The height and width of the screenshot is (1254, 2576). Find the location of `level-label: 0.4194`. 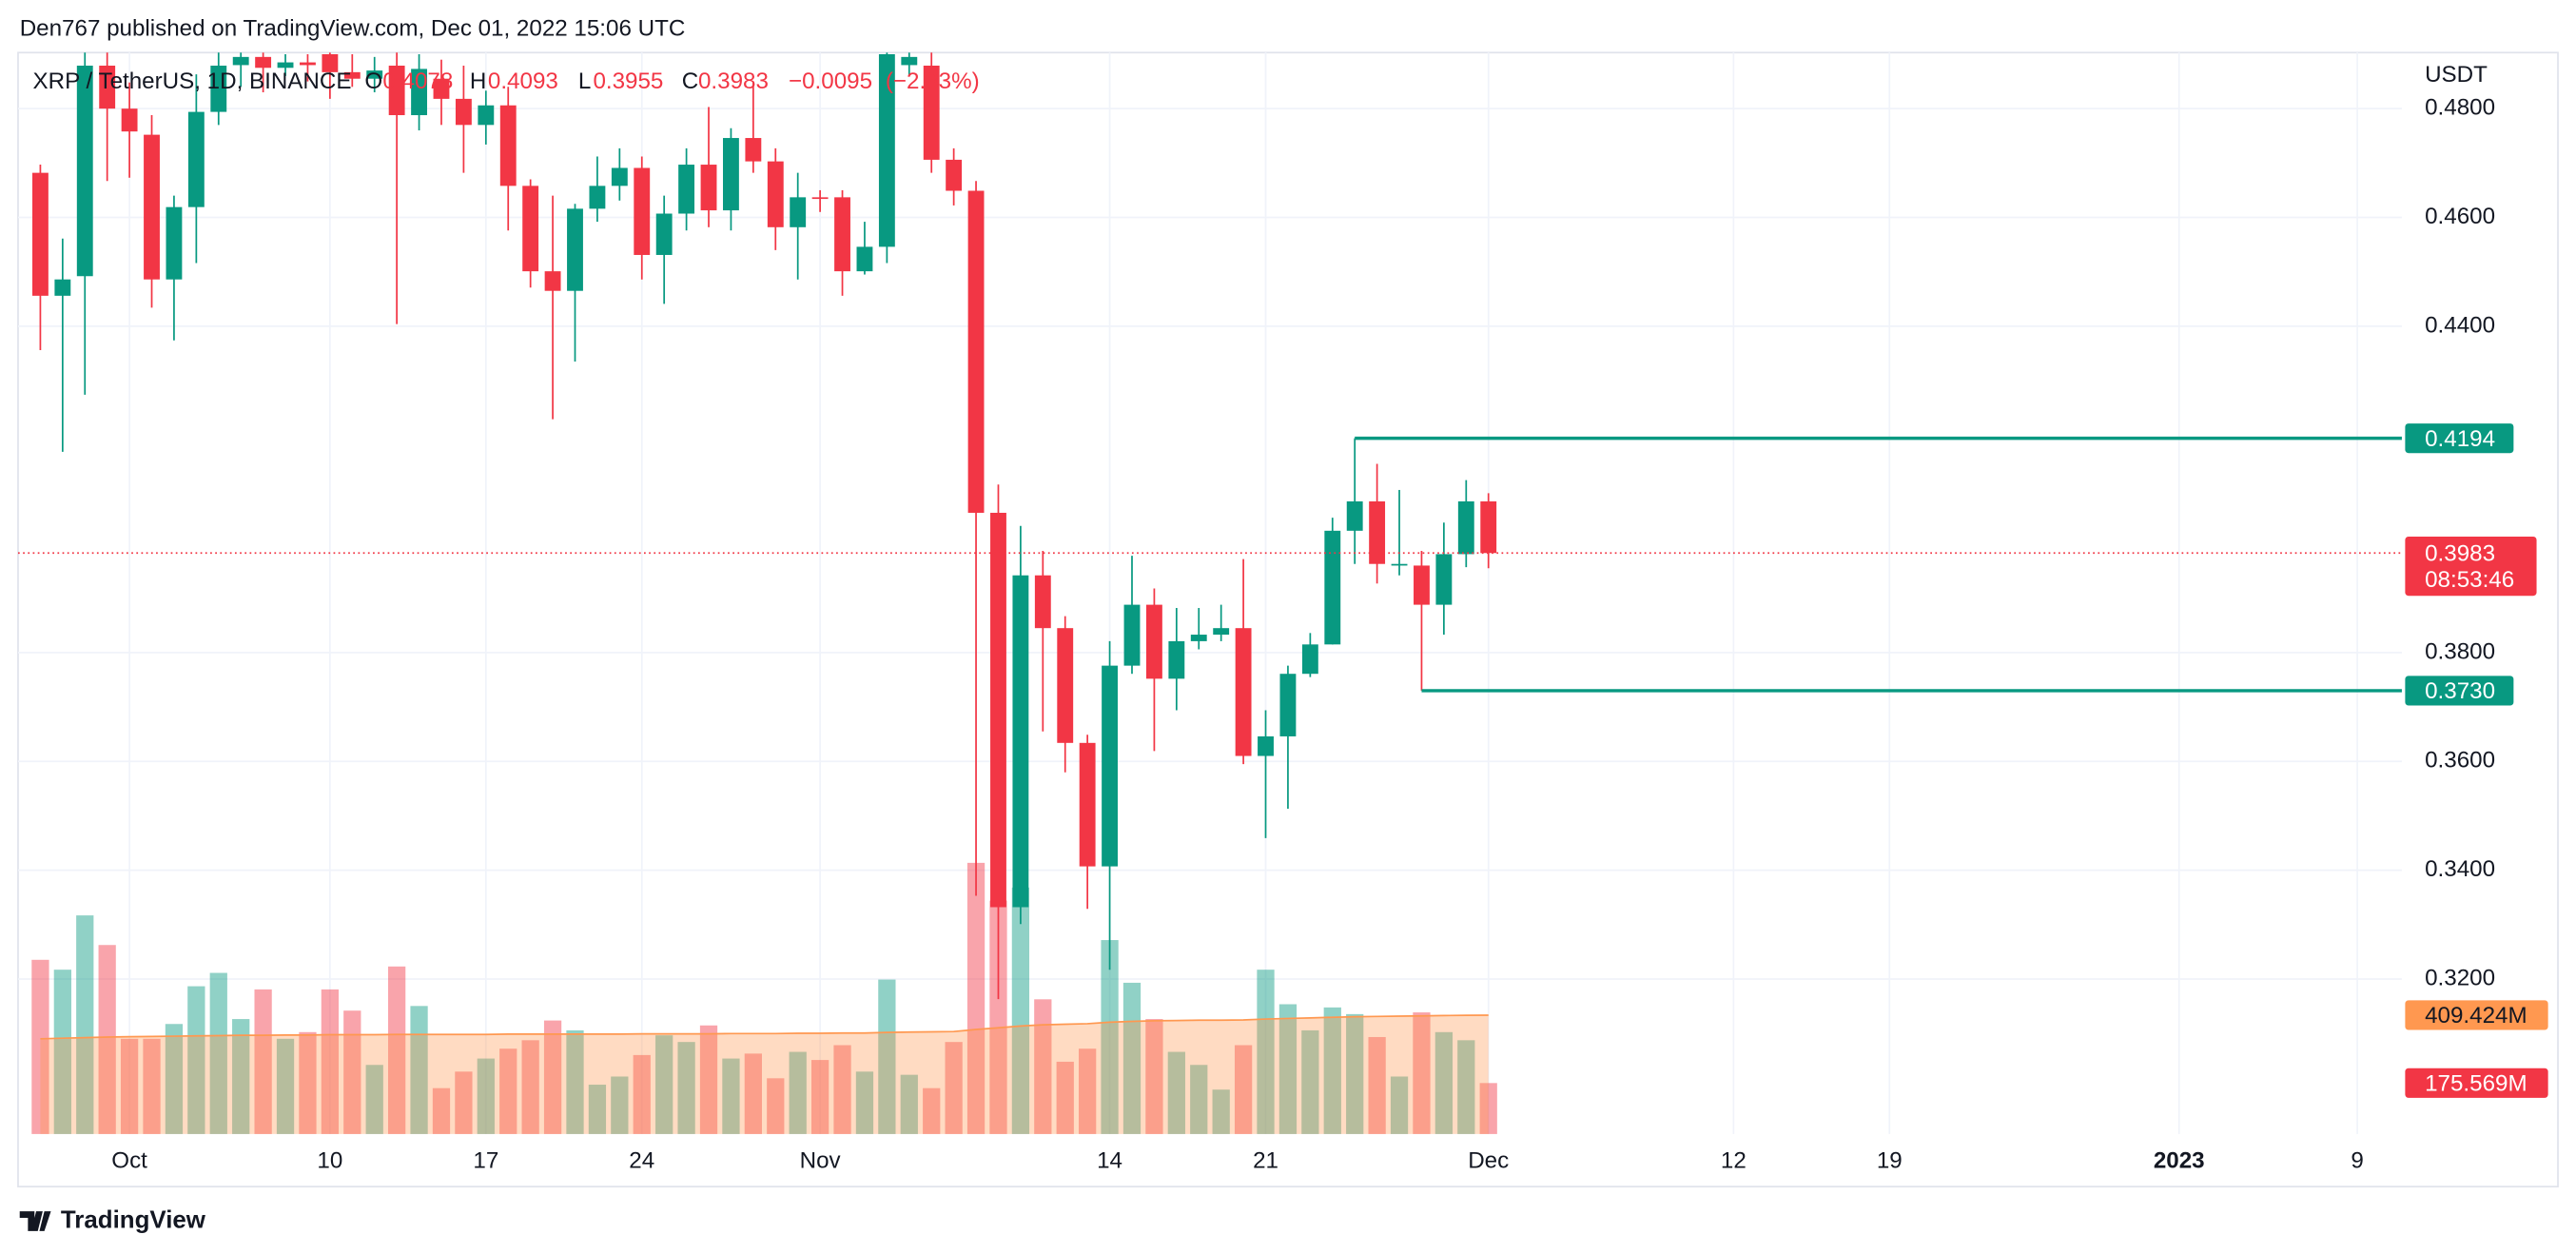

level-label: 0.4194 is located at coordinates (2460, 439).